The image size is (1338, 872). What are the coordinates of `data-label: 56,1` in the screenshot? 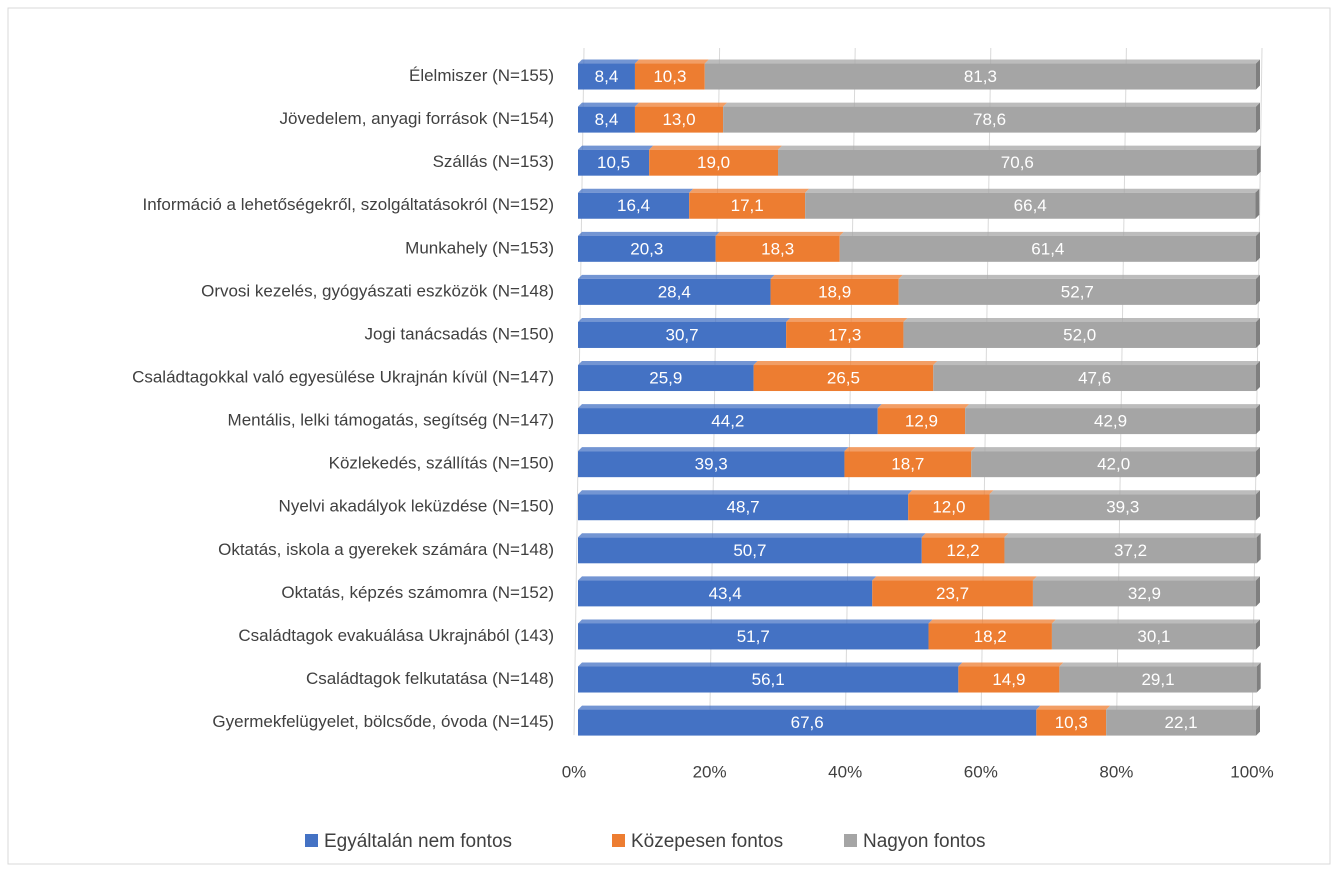 It's located at (768, 679).